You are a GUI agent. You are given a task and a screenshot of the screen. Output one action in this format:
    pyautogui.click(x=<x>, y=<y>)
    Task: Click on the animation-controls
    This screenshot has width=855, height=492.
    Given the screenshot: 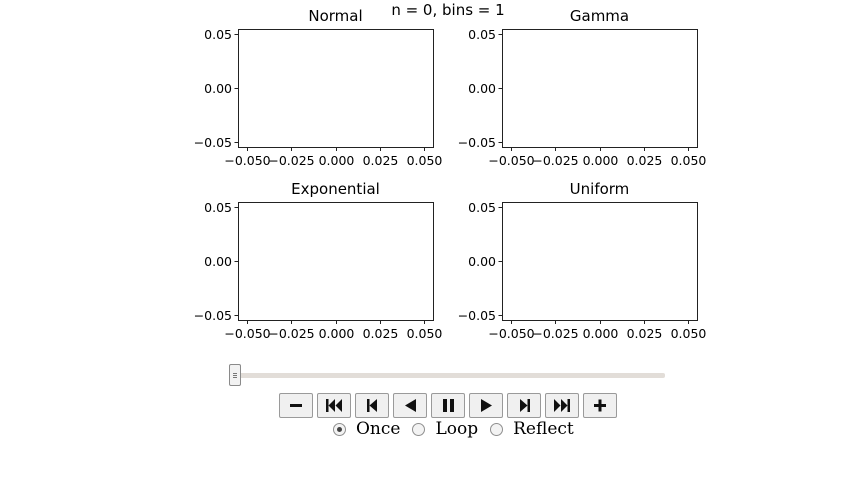 What is the action you would take?
    pyautogui.click(x=448, y=405)
    